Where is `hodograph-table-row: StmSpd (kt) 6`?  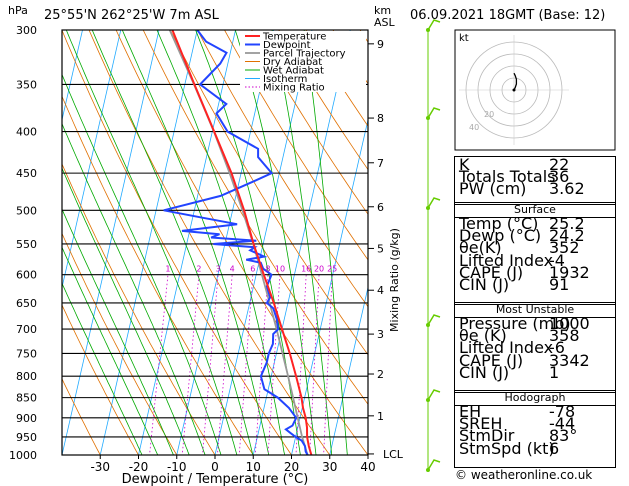
hodograph-table-row: StmSpd (kt) 6 is located at coordinates (509, 448).